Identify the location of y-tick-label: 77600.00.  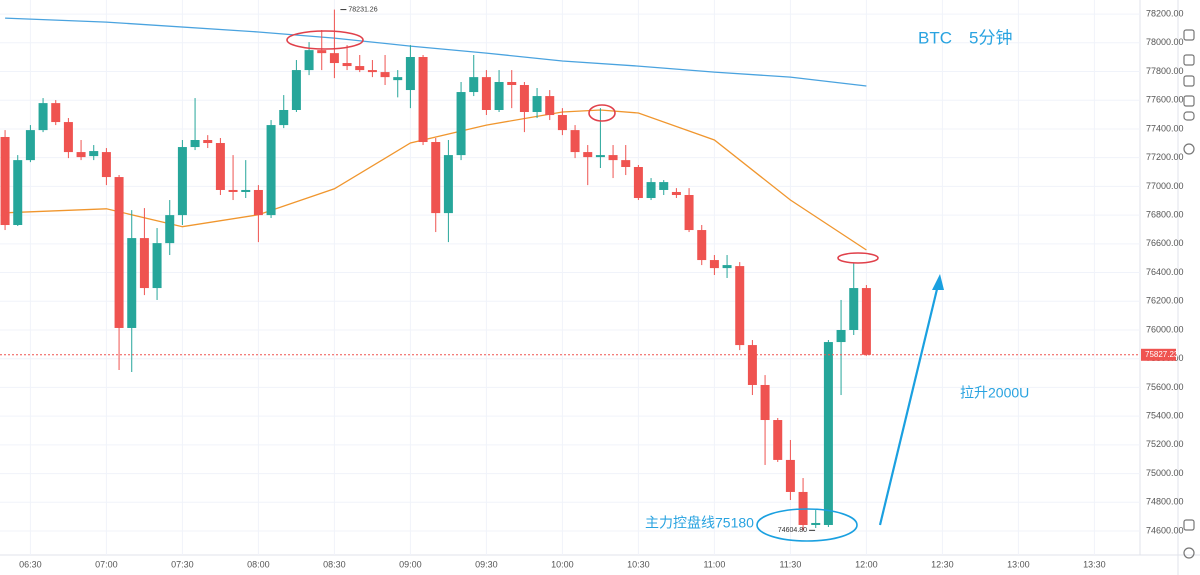
(1165, 100).